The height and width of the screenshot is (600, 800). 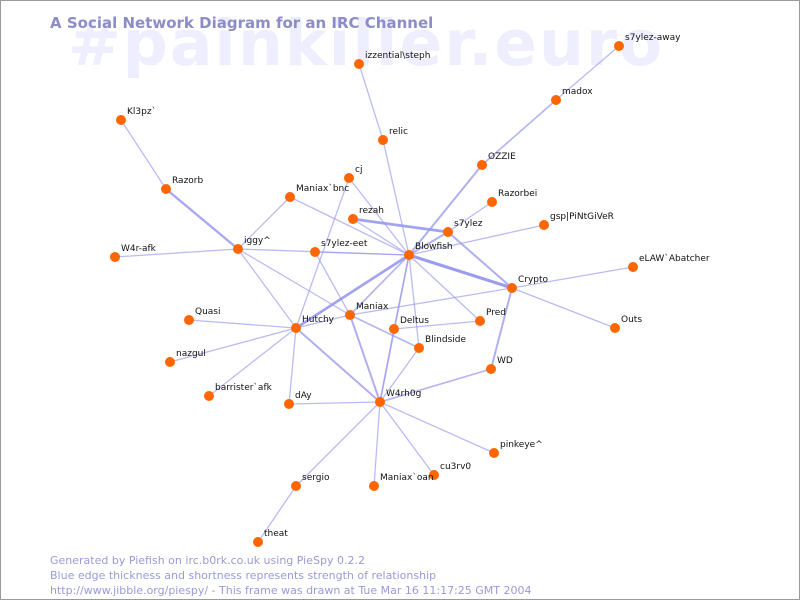 I want to click on edge-izzential-relic, so click(x=371, y=102).